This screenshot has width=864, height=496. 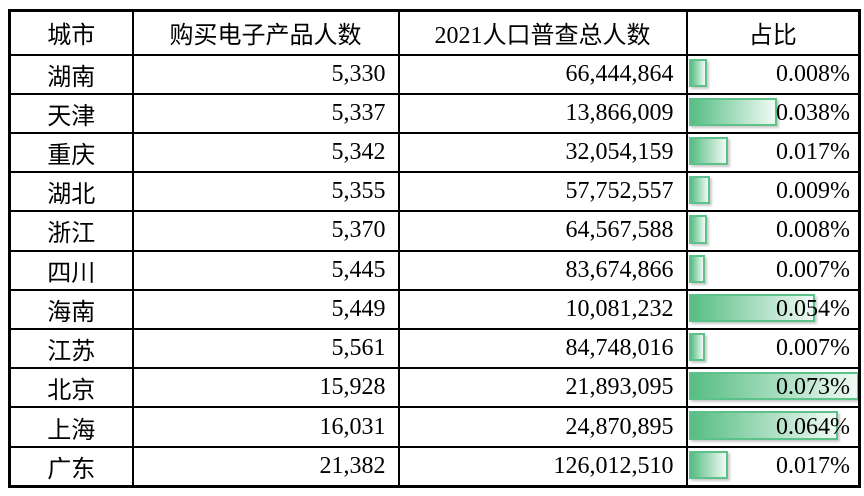 I want to click on population-cell: 64,567,588, so click(x=542, y=231).